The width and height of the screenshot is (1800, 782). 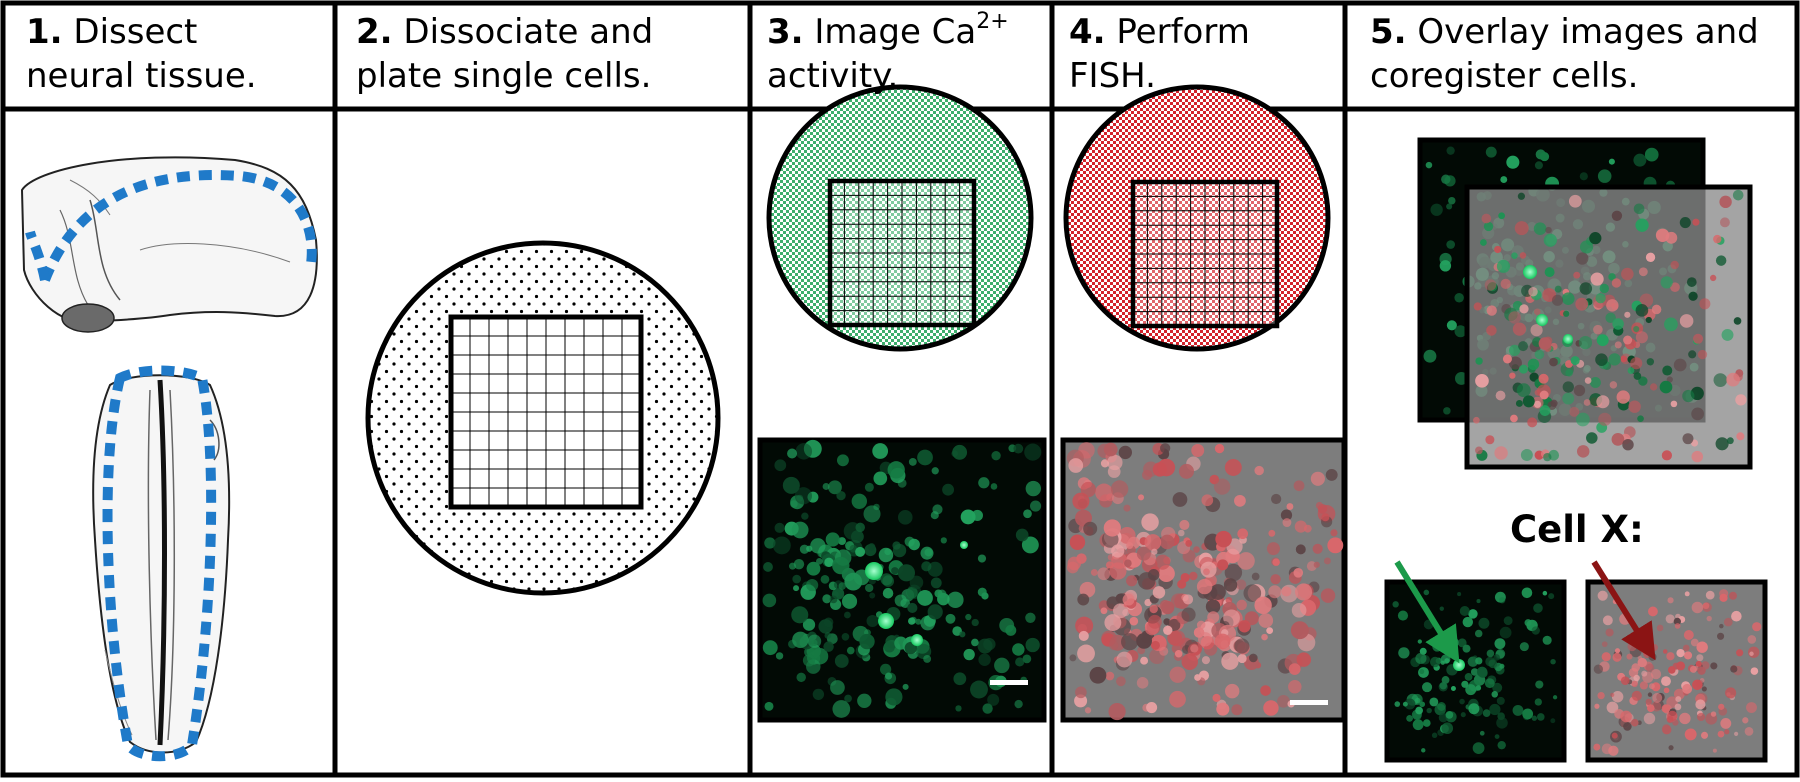 I want to click on embryo-dorsal-view, so click(x=161, y=563).